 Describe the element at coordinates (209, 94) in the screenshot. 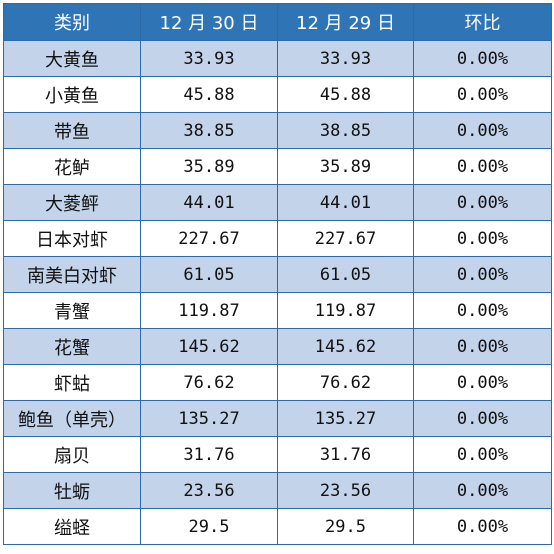

I see `dec-30-price-cell: 45.88` at that location.